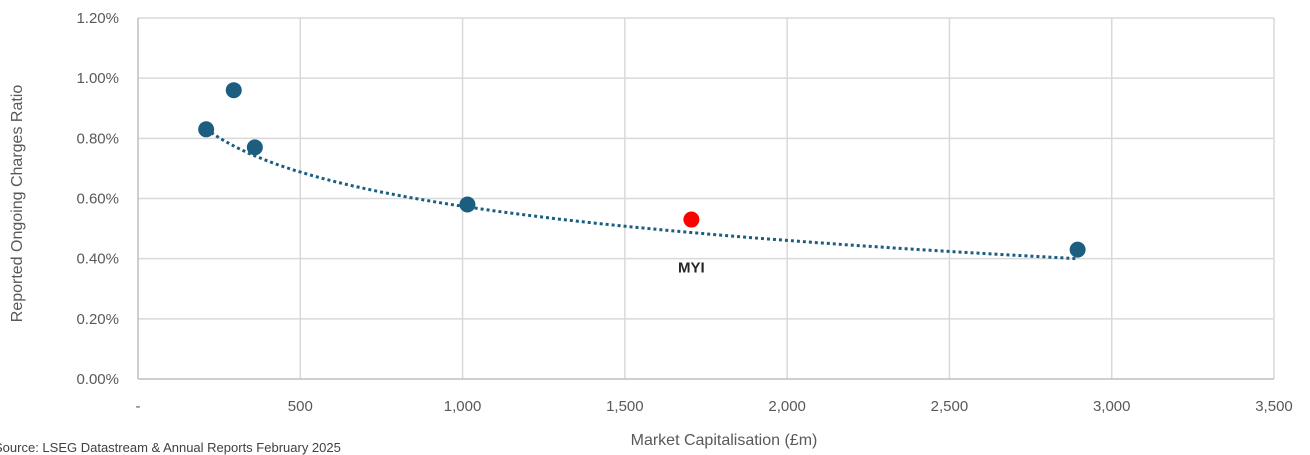 The width and height of the screenshot is (1310, 455). I want to click on y-tick-label: 0.00%, so click(97, 379).